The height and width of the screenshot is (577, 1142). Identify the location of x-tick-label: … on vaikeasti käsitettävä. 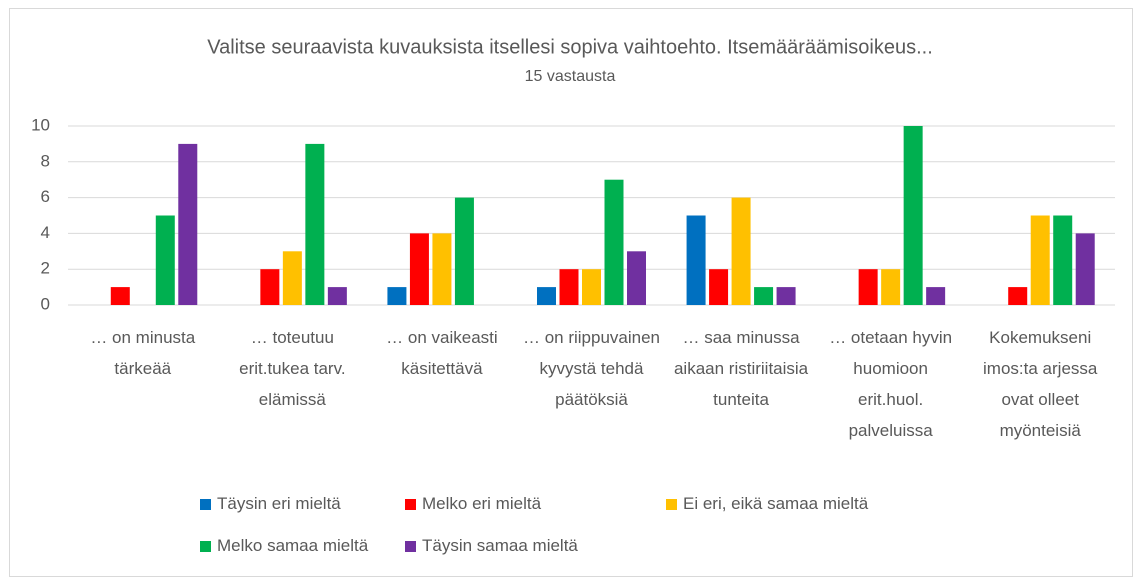
(442, 353).